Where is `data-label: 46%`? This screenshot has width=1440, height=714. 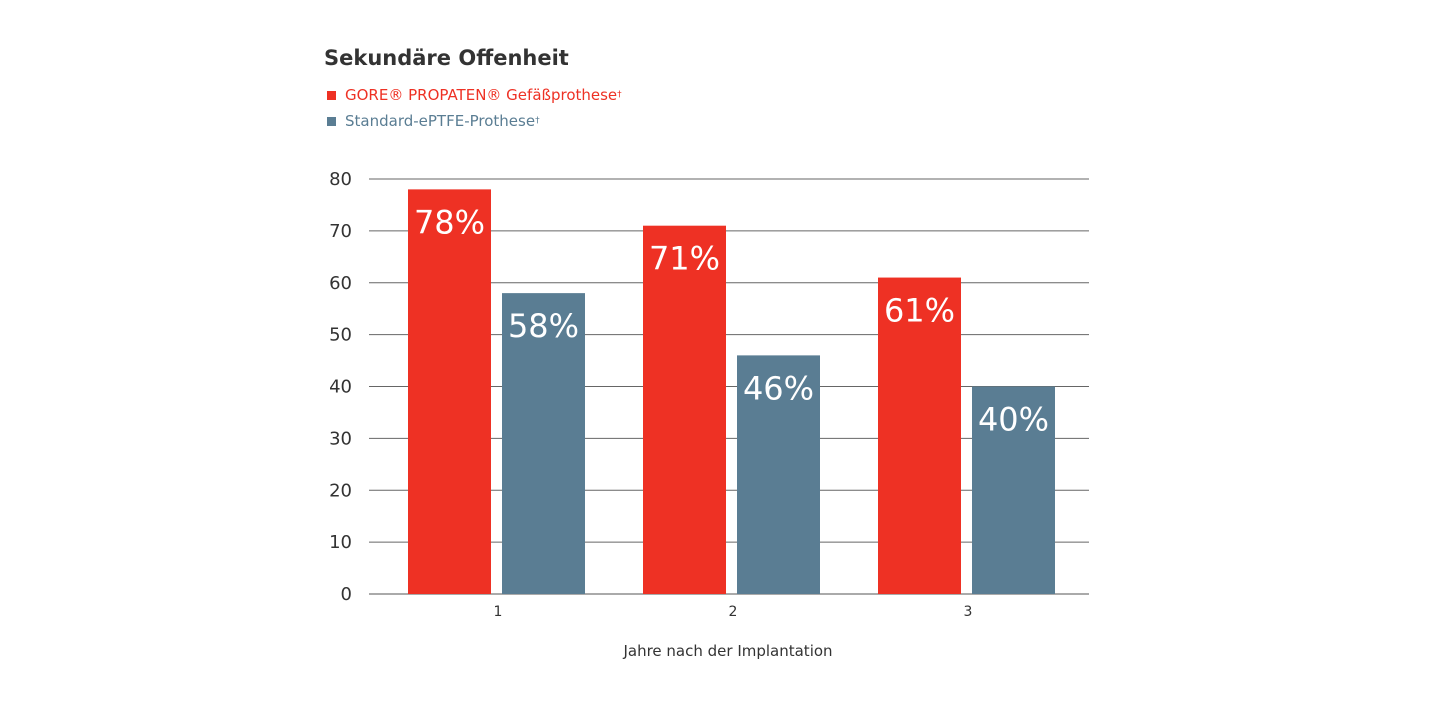
data-label: 46% is located at coordinates (778, 388).